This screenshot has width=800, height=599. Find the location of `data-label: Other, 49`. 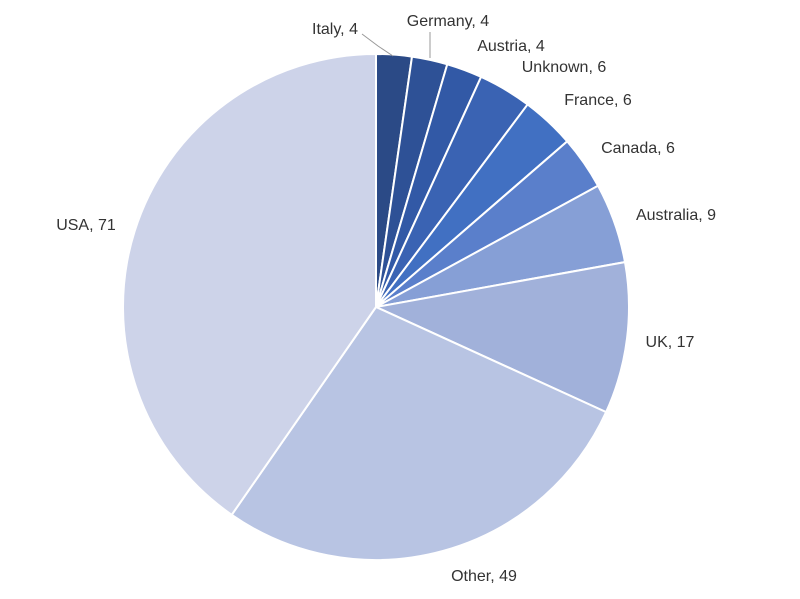

data-label: Other, 49 is located at coordinates (484, 576).